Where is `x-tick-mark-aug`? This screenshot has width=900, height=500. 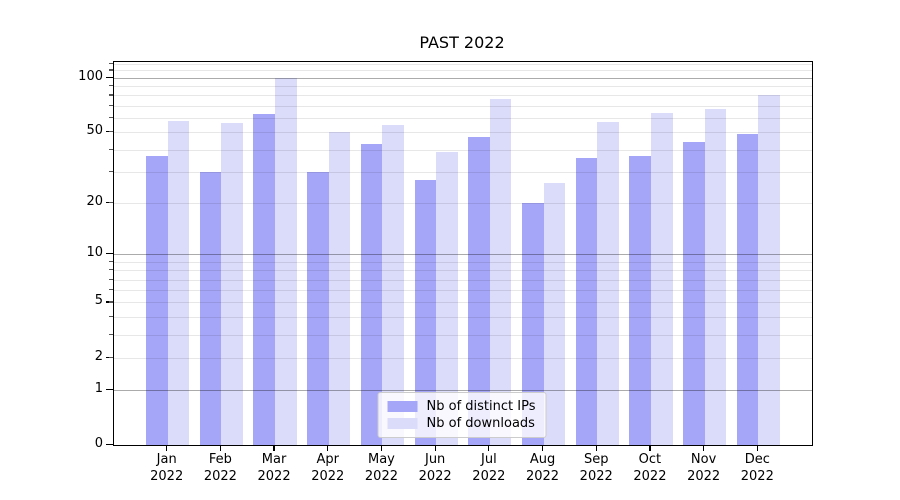 x-tick-mark-aug is located at coordinates (542, 448).